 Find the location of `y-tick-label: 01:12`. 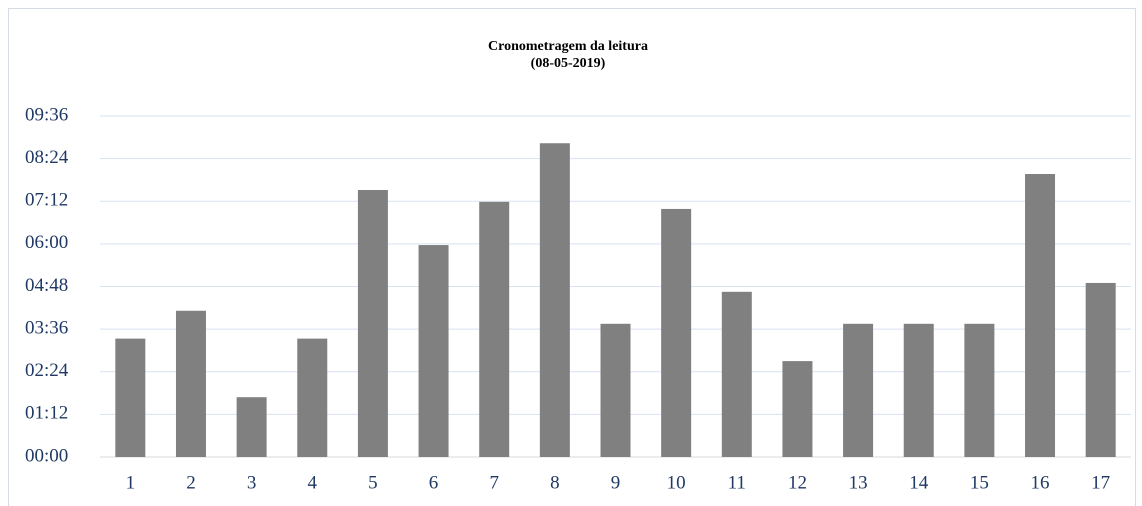

y-tick-label: 01:12 is located at coordinates (46, 413).